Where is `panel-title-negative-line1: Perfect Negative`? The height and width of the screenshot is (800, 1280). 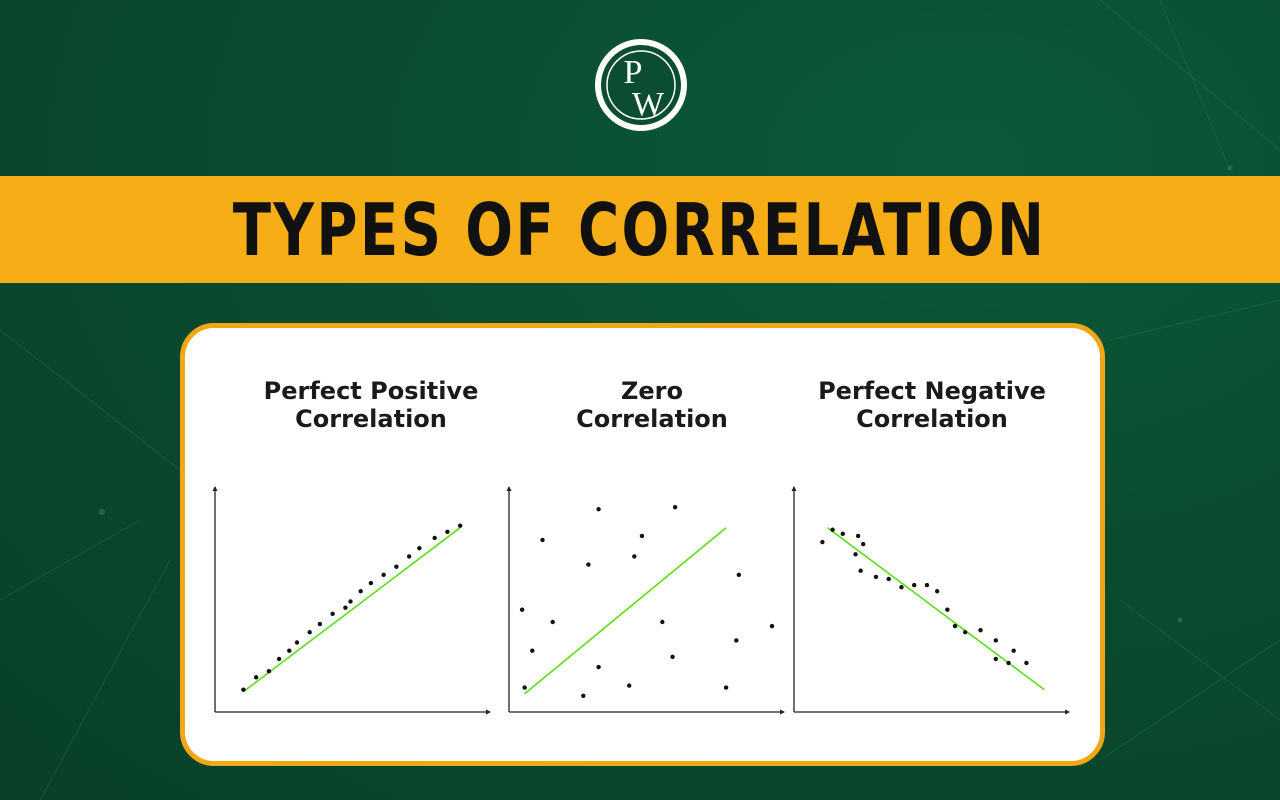 panel-title-negative-line1: Perfect Negative is located at coordinates (932, 391).